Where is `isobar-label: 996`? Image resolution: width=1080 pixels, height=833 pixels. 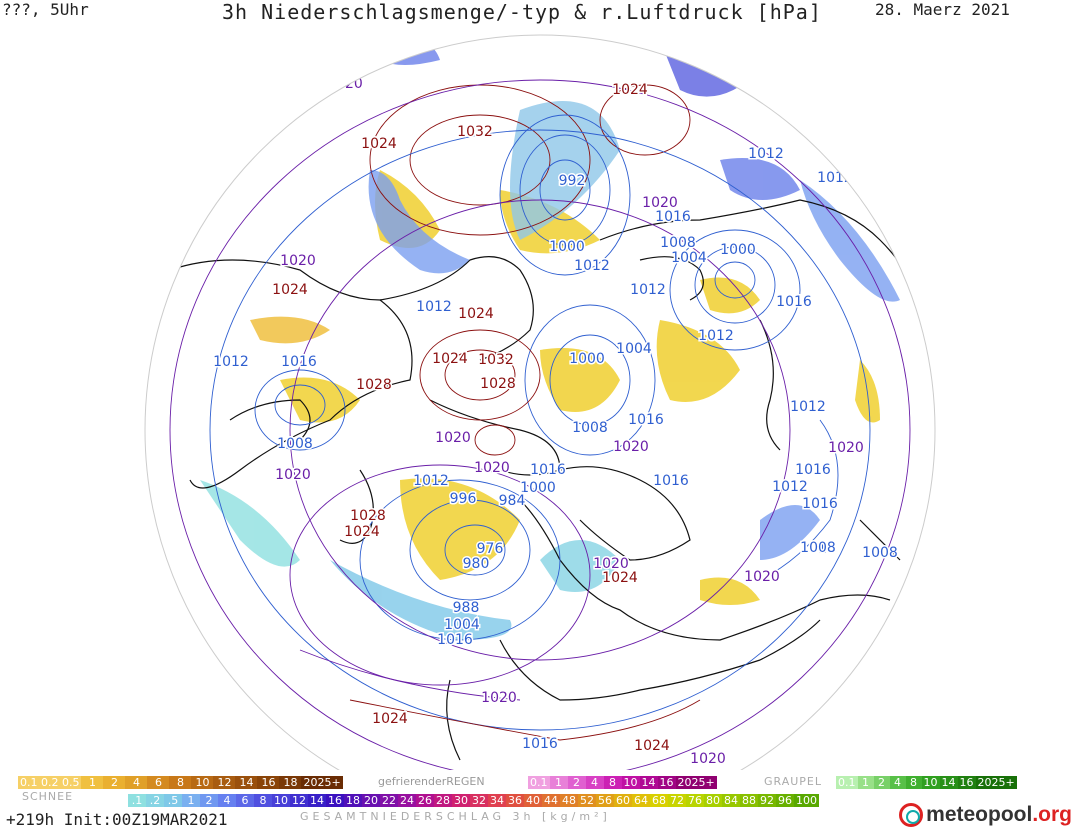 isobar-label: 996 is located at coordinates (463, 499).